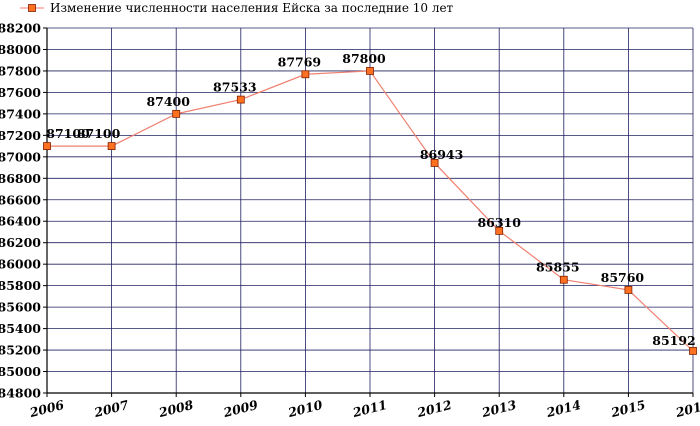 The image size is (700, 426). What do you see at coordinates (442, 154) in the screenshot?
I see `data-label: 86943` at bounding box center [442, 154].